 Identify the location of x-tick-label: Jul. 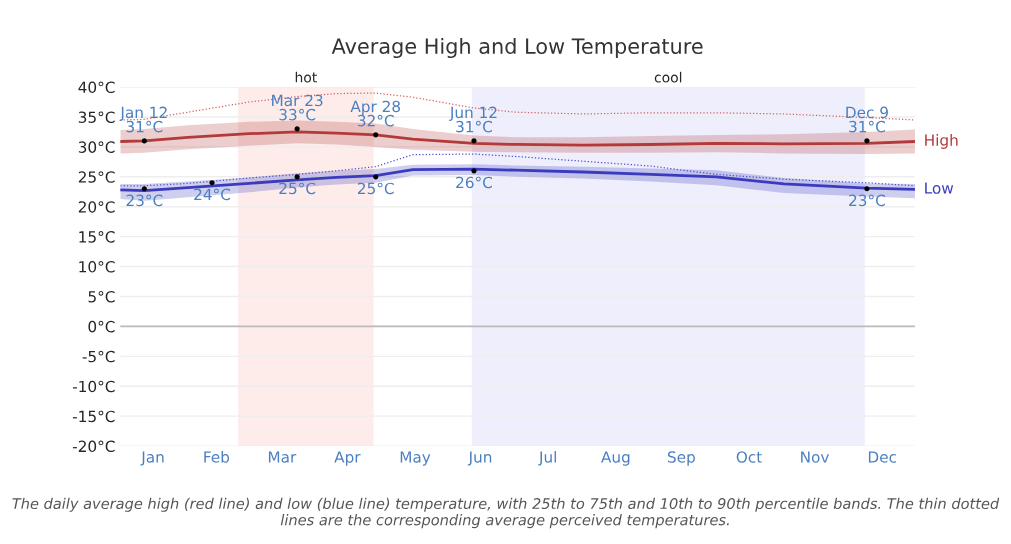
(547, 458).